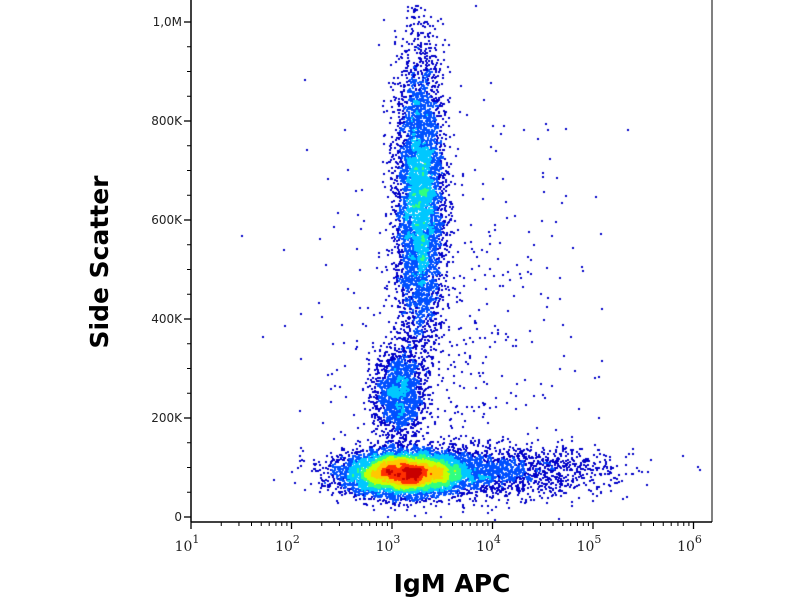  What do you see at coordinates (589, 544) in the screenshot?
I see `x-tick-label: 10⁵` at bounding box center [589, 544].